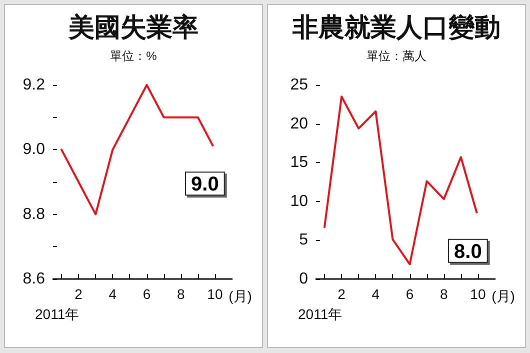 This screenshot has width=530, height=353. What do you see at coordinates (34, 214) in the screenshot?
I see `y-tick-label: 8.8` at bounding box center [34, 214].